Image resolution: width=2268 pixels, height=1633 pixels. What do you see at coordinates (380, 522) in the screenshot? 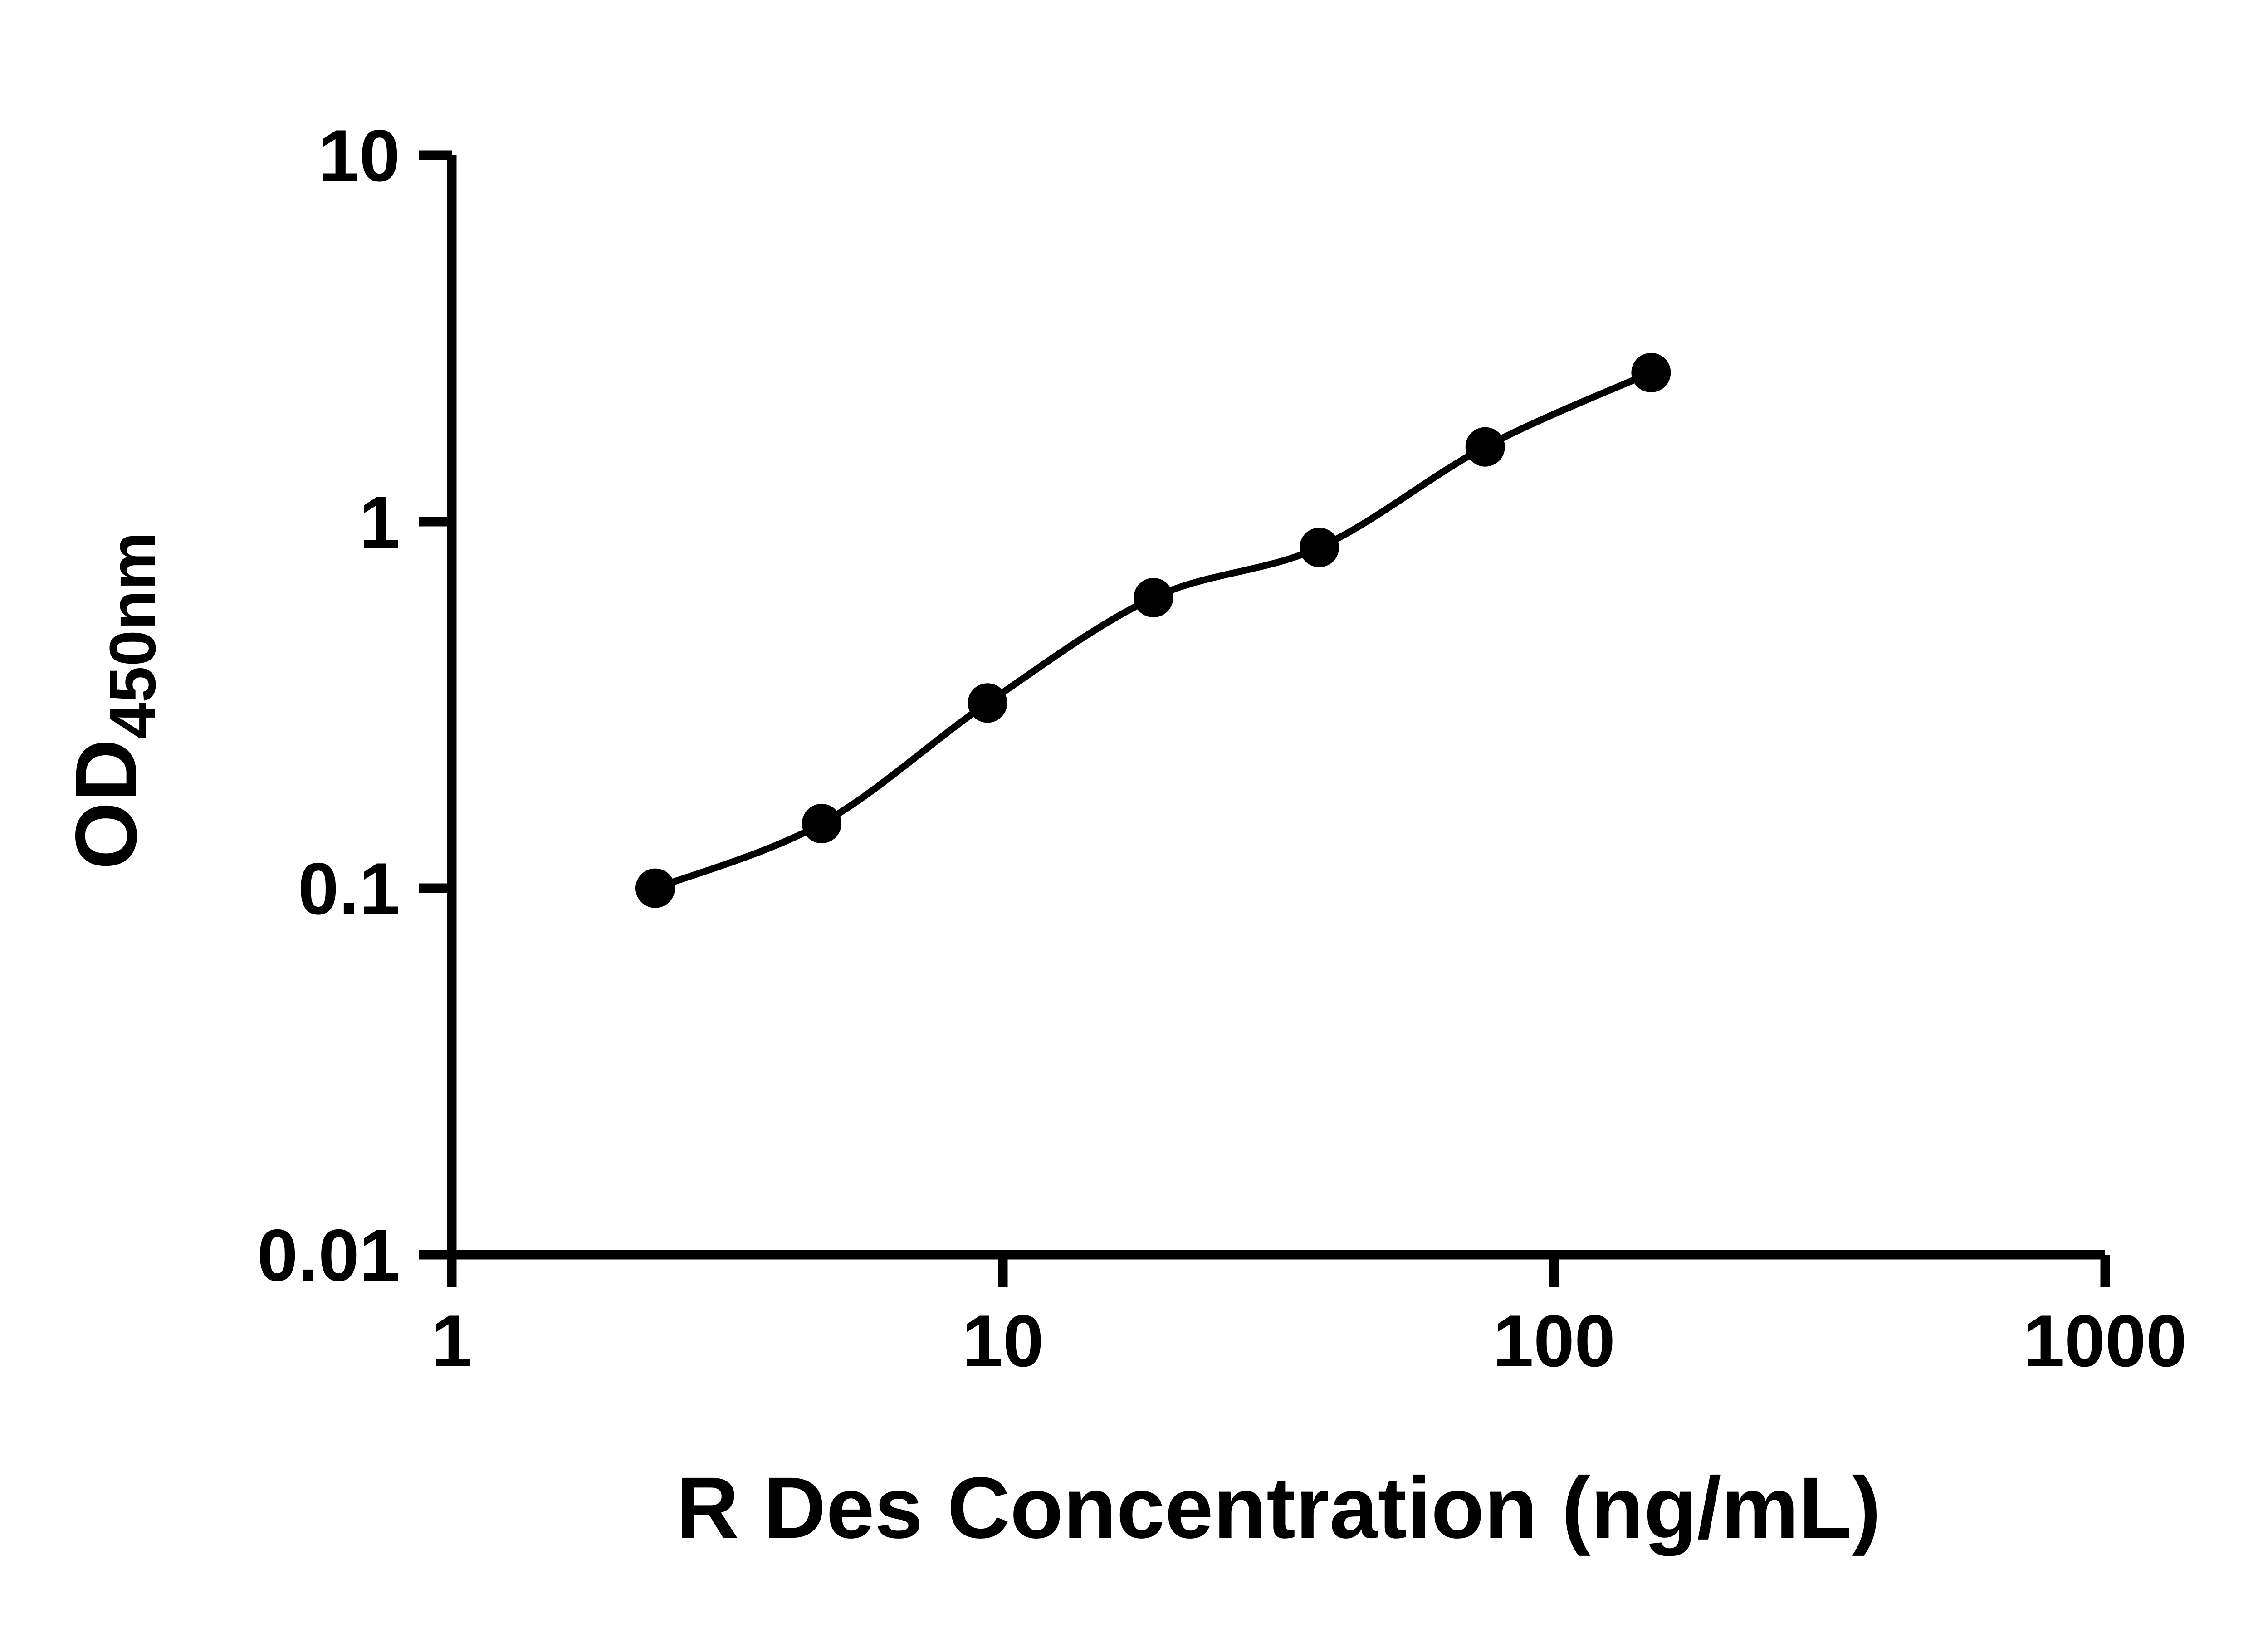
I see `y-tick-label: 1` at bounding box center [380, 522].